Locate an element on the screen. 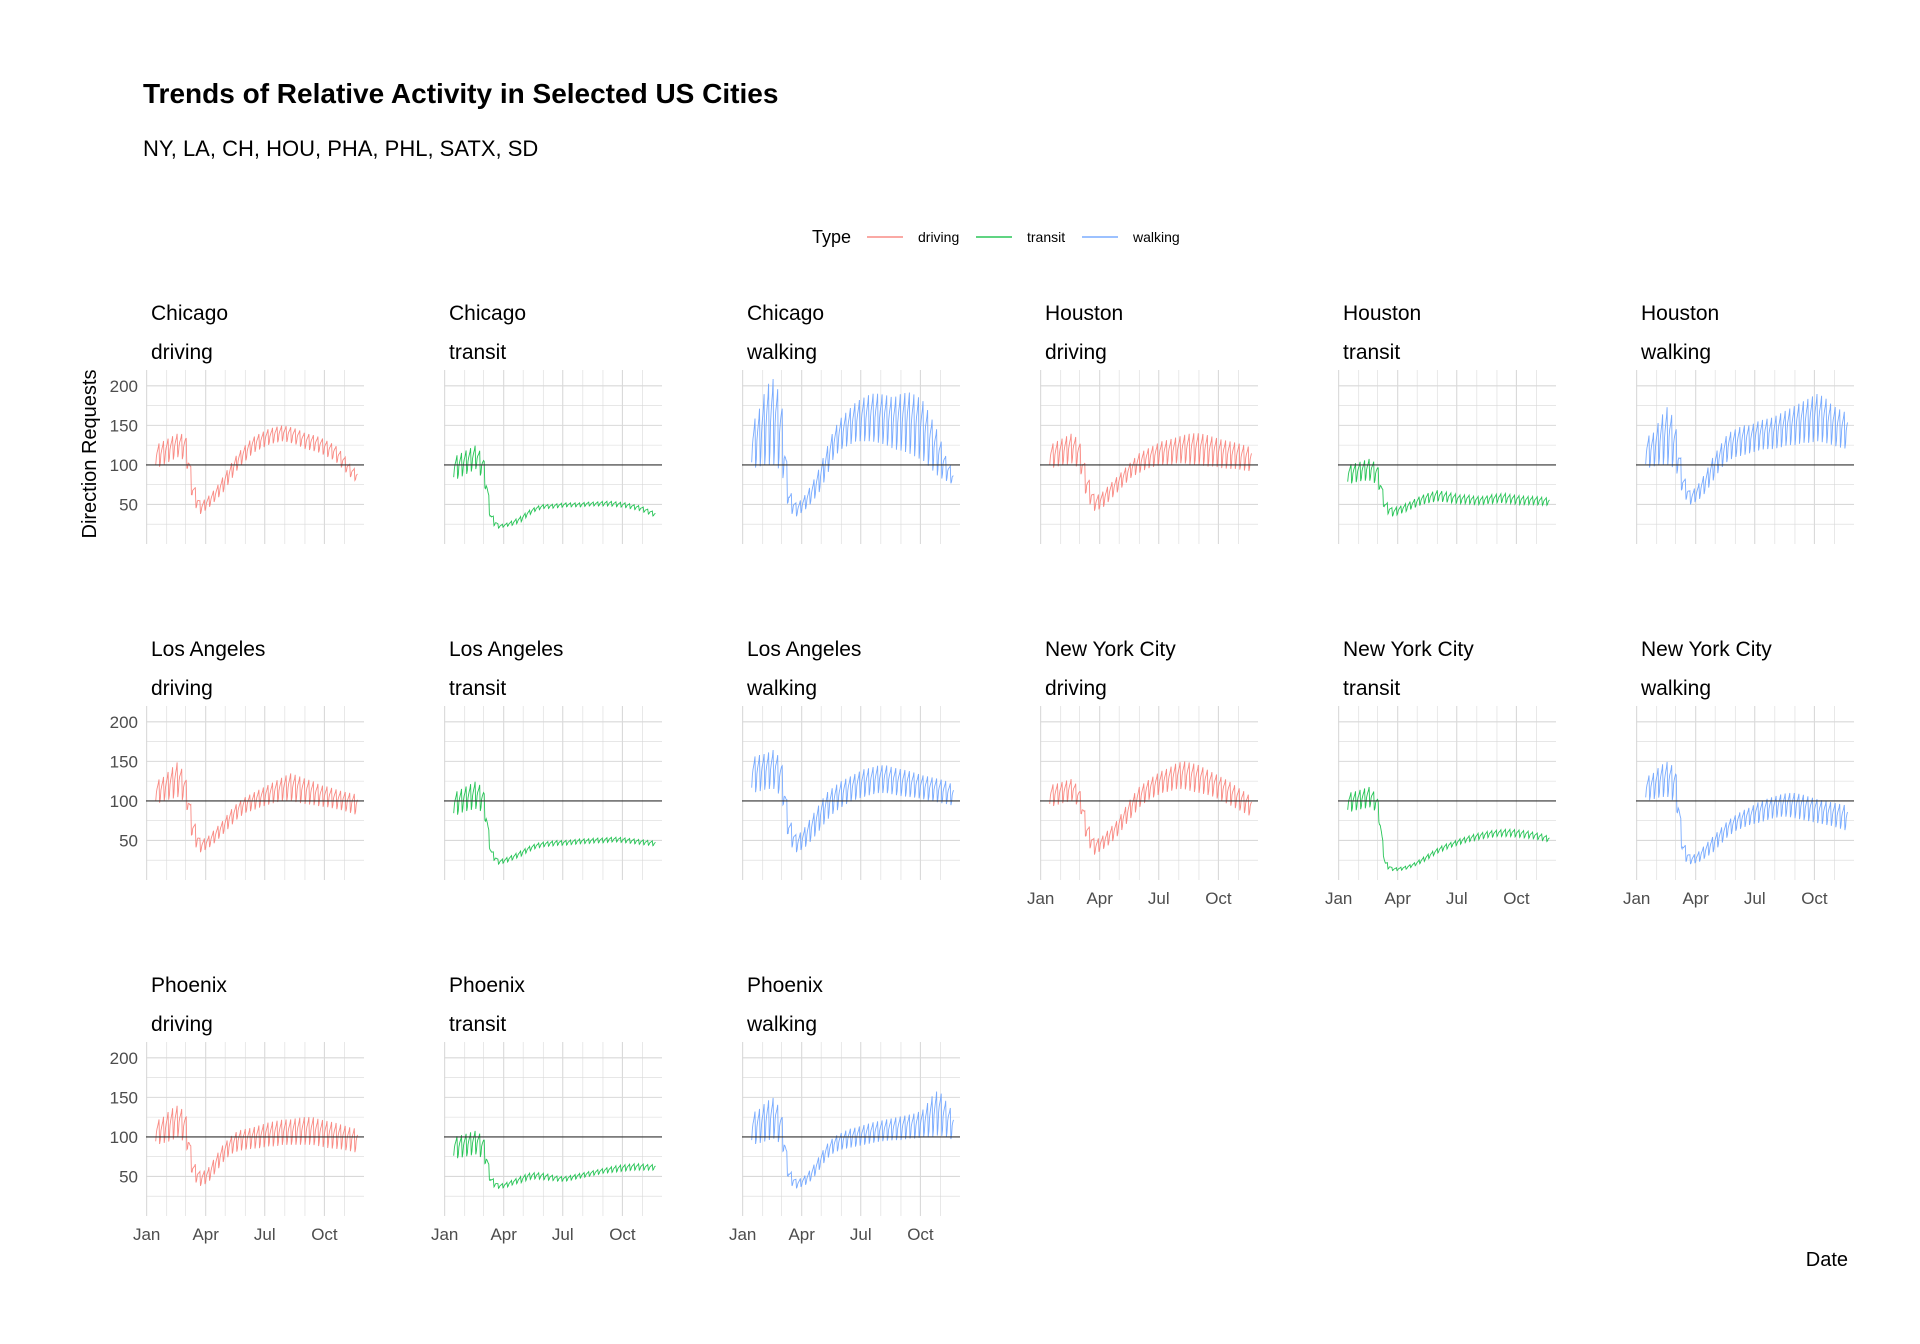 This screenshot has height=1344, width=1920. panel-phoenix-walking: Phoenix walking Jan Apr Jul Oct is located at coordinates (844, 1109).